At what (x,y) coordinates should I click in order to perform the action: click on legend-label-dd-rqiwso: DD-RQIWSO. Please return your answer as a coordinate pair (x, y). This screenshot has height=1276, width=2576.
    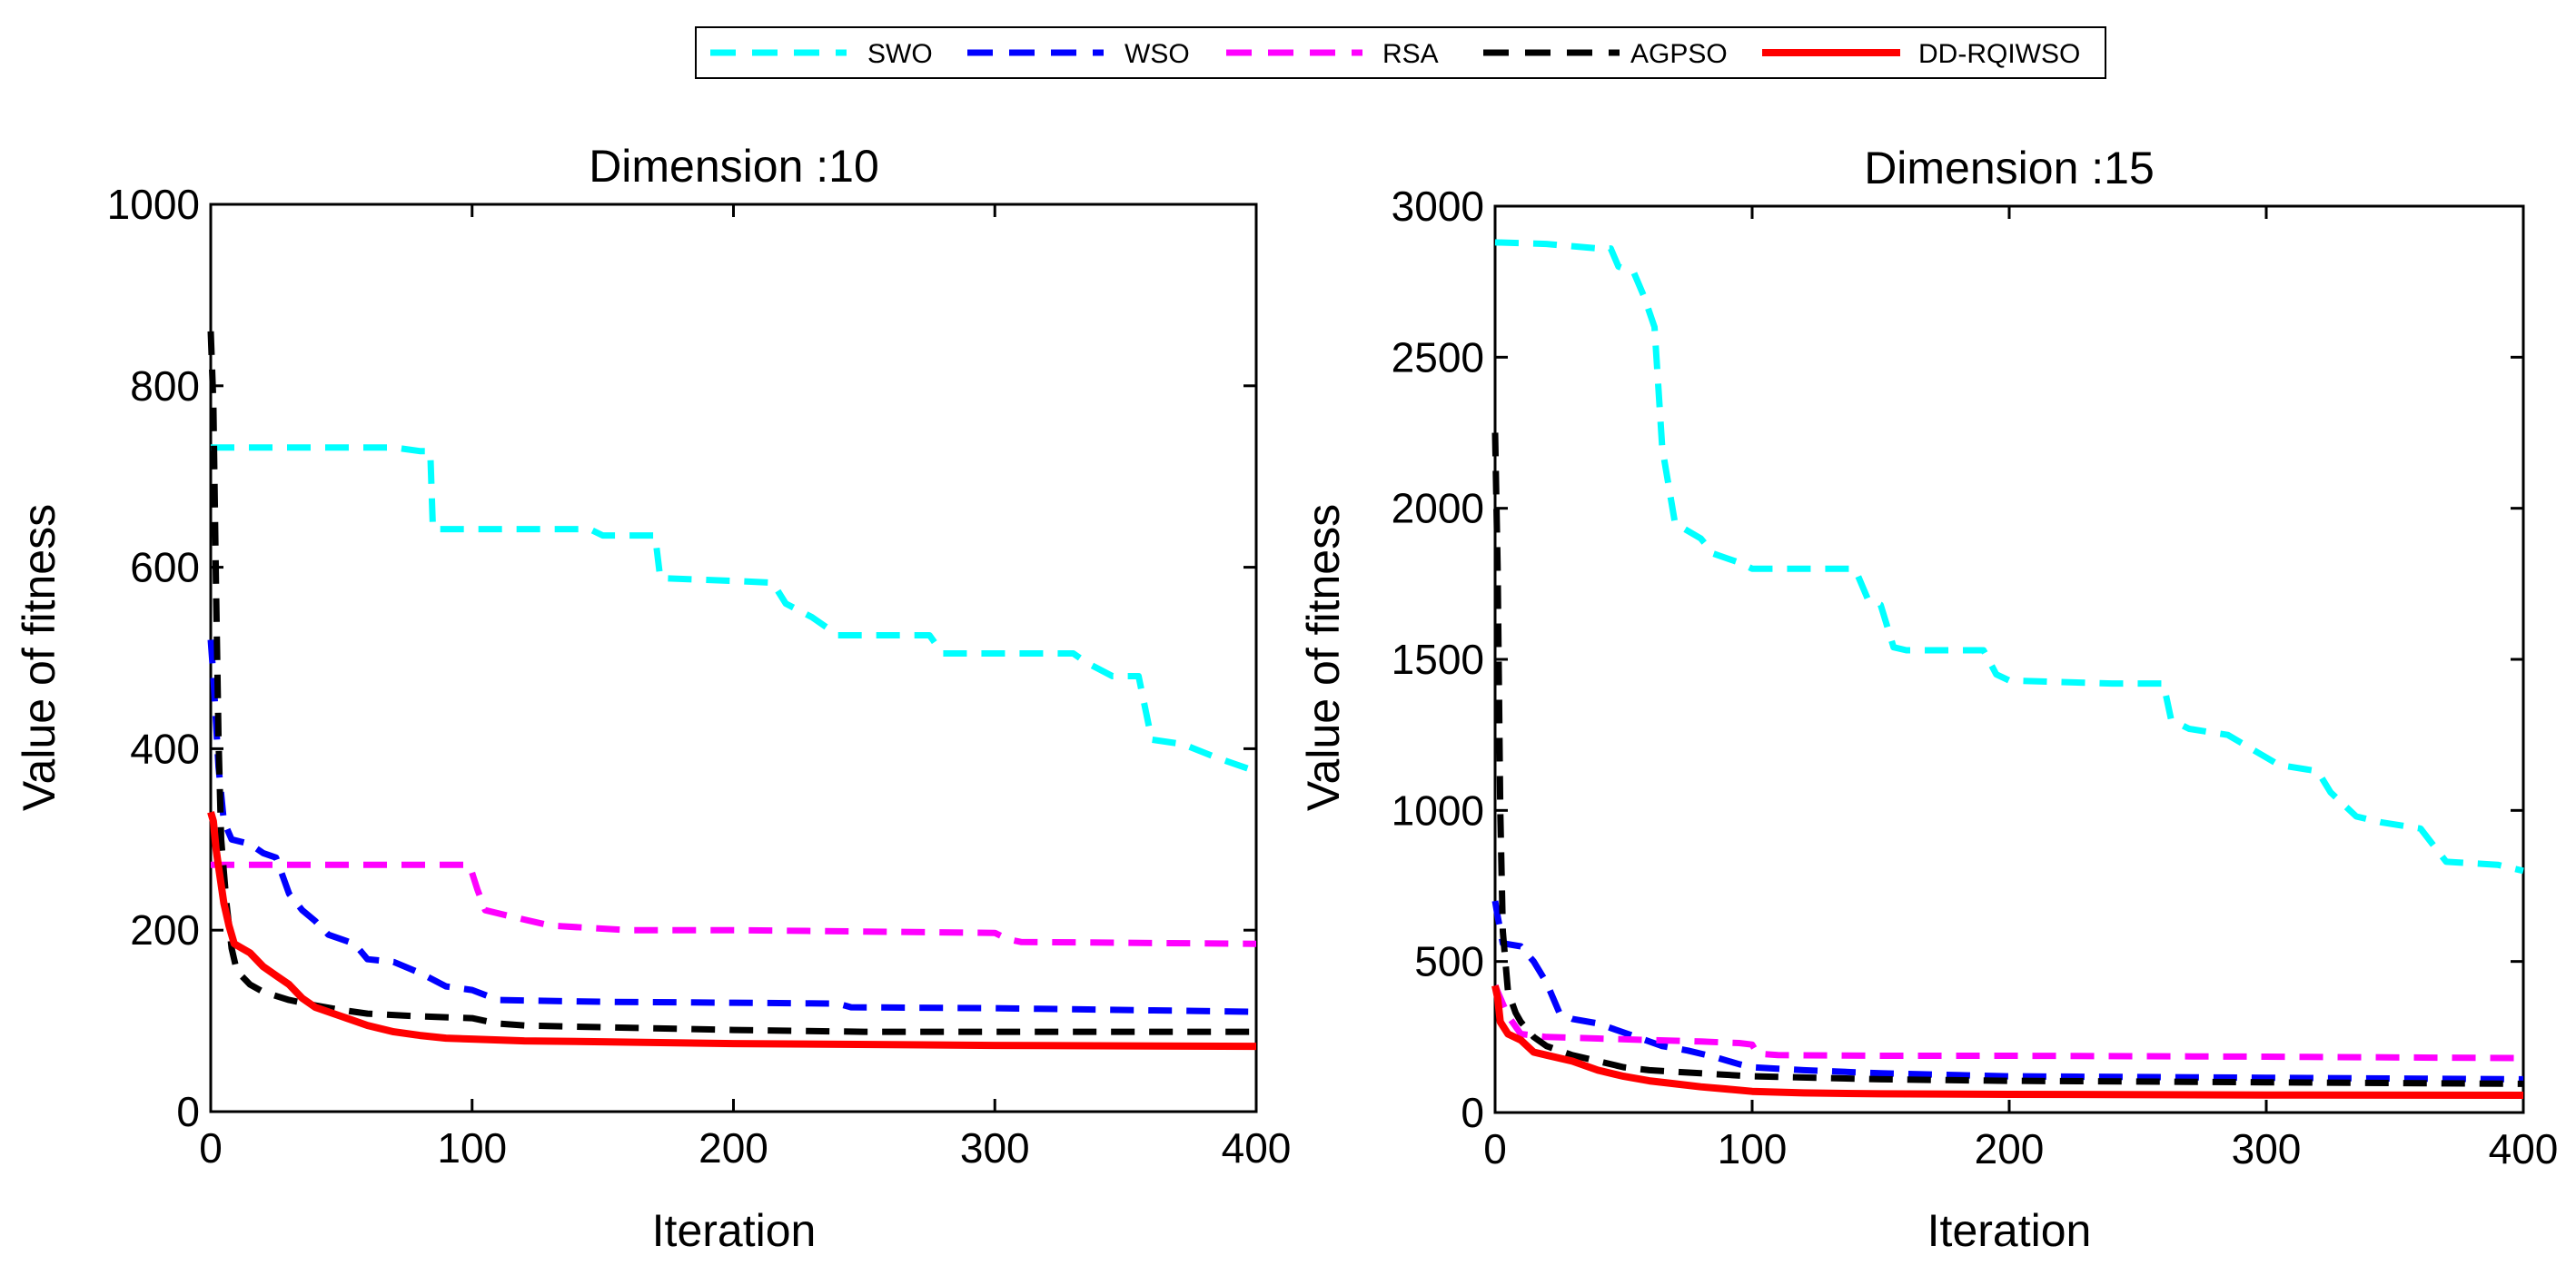
    Looking at the image, I should click on (1999, 54).